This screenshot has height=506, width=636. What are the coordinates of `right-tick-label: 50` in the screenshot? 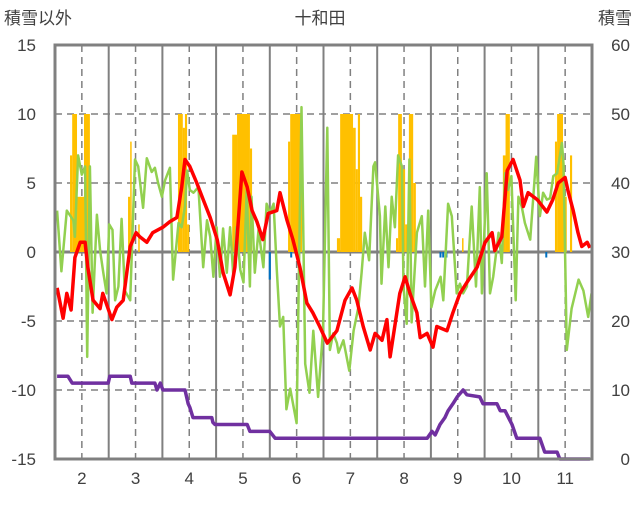 It's located at (620, 114).